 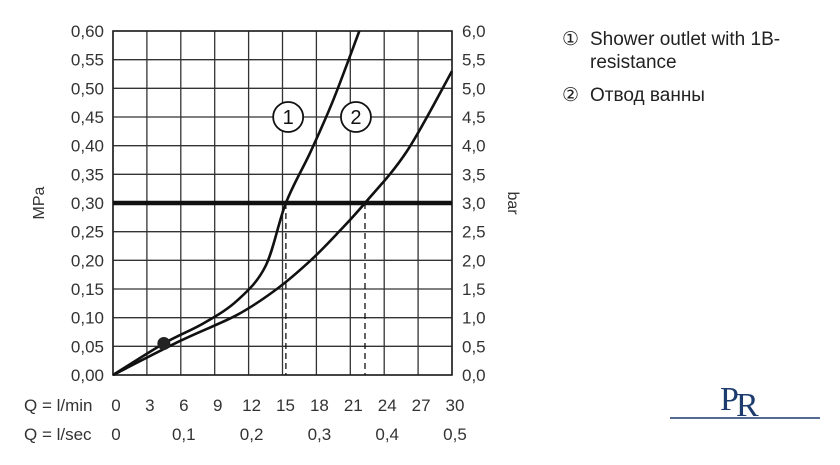 What do you see at coordinates (455, 434) in the screenshot?
I see `x-secondary-tick-label: 0,5` at bounding box center [455, 434].